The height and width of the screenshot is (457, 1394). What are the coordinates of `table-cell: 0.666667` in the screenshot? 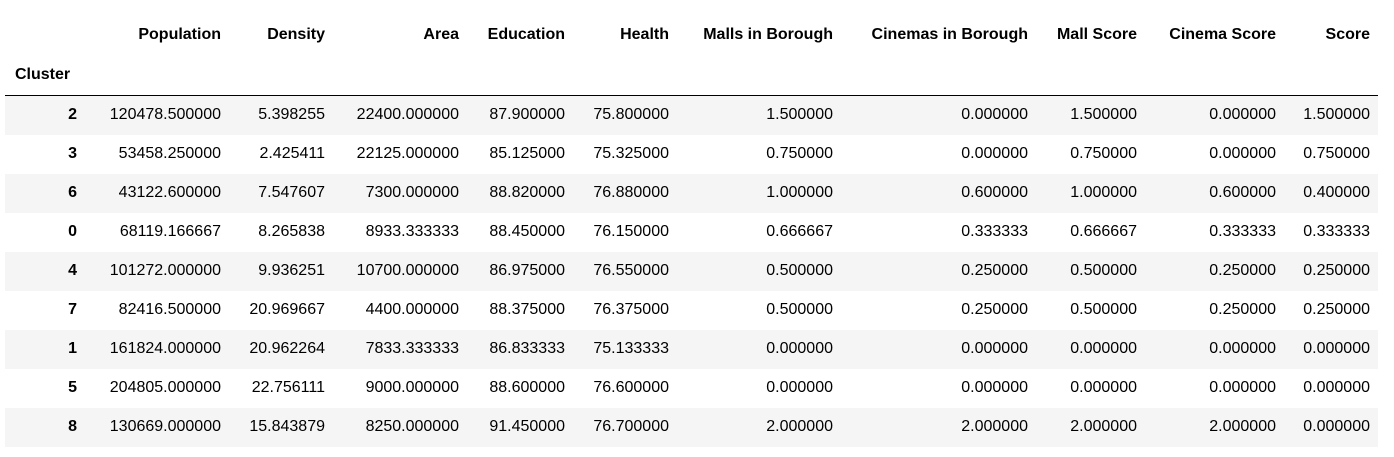 It's located at (1103, 231).